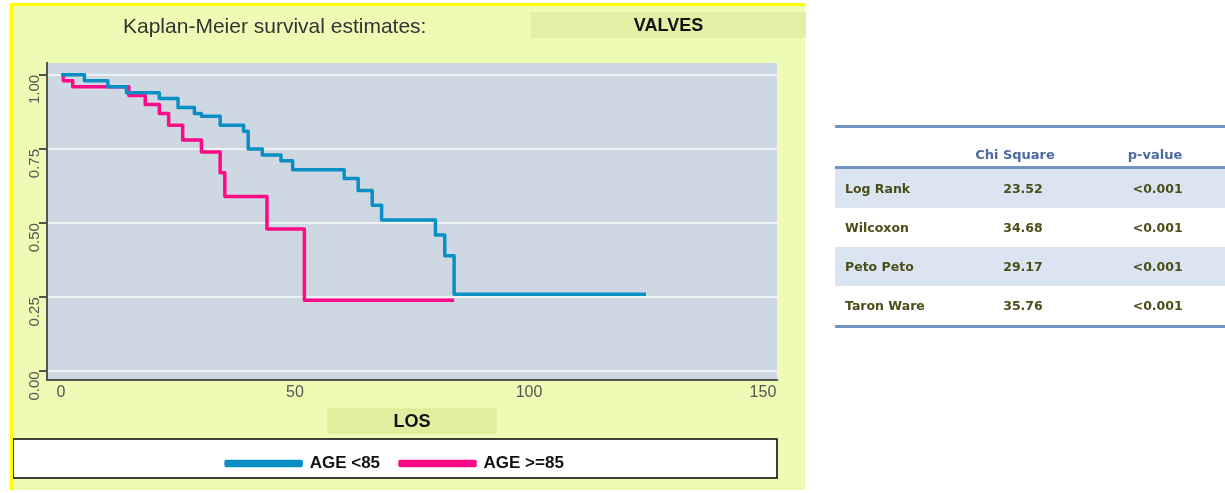 The height and width of the screenshot is (493, 1225). What do you see at coordinates (34, 238) in the screenshot?
I see `y-tick-label: 0.50` at bounding box center [34, 238].